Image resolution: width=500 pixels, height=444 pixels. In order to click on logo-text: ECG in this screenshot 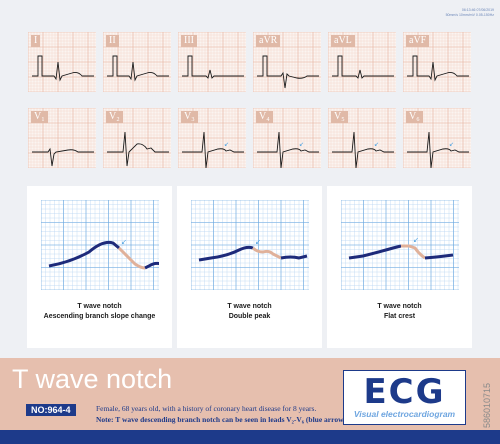, I will do `click(404, 392)`.